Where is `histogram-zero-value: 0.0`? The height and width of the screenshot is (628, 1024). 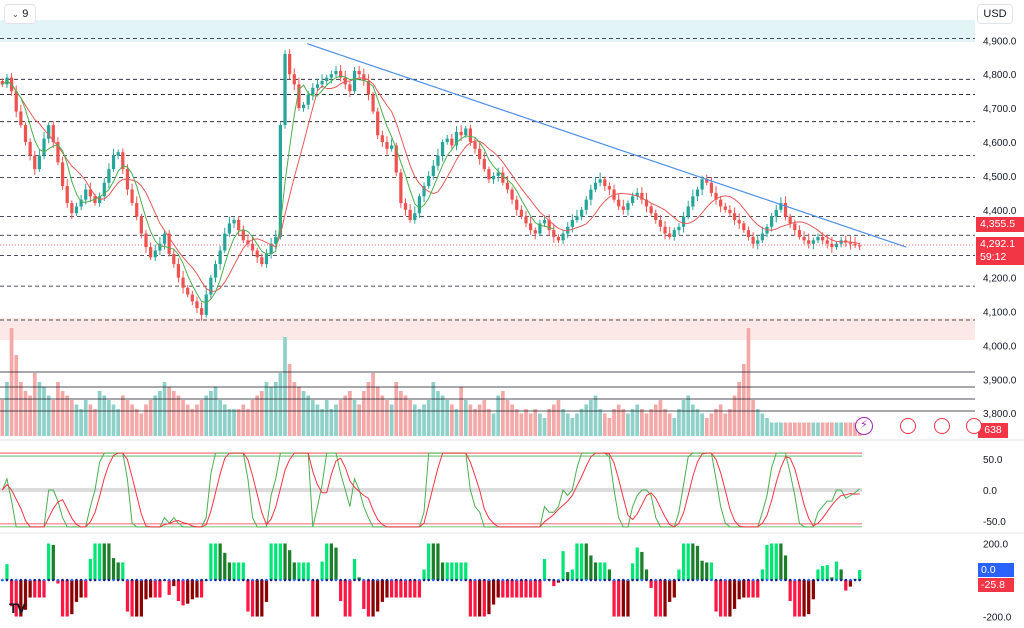
histogram-zero-value: 0.0 is located at coordinates (988, 570).